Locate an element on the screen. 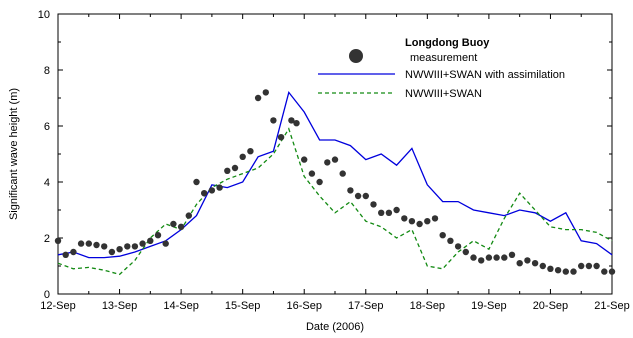 The image size is (633, 338). x-tick-label: 14-Sep is located at coordinates (180, 306).